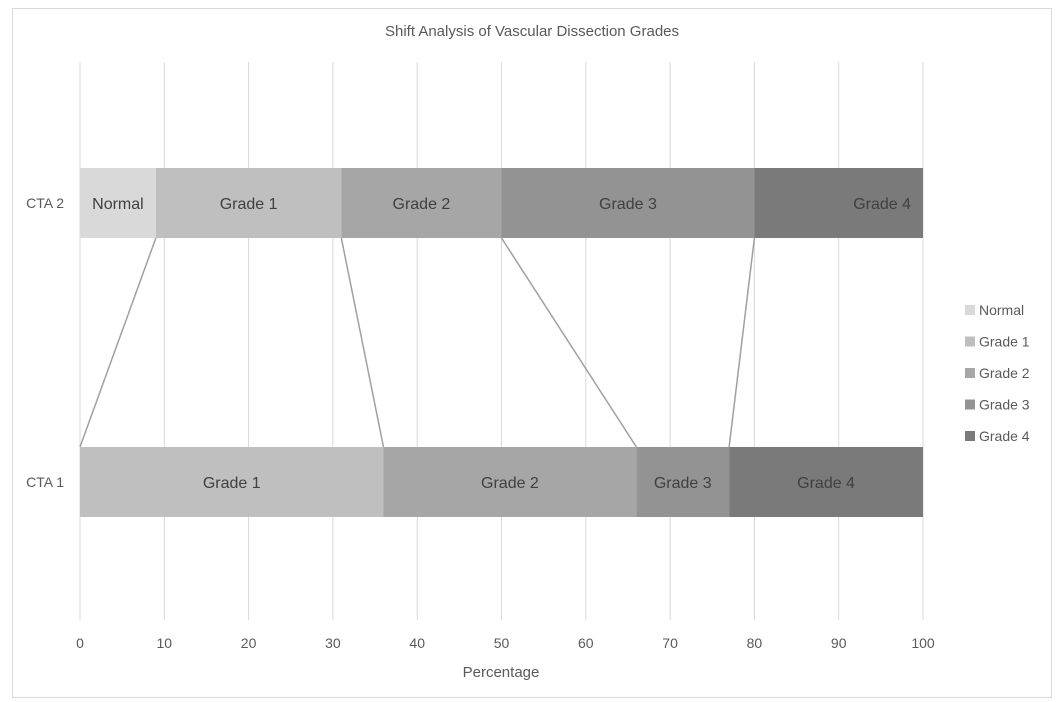 The width and height of the screenshot is (1057, 702). Describe the element at coordinates (1004, 436) in the screenshot. I see `legend-label: Grade 4` at that location.